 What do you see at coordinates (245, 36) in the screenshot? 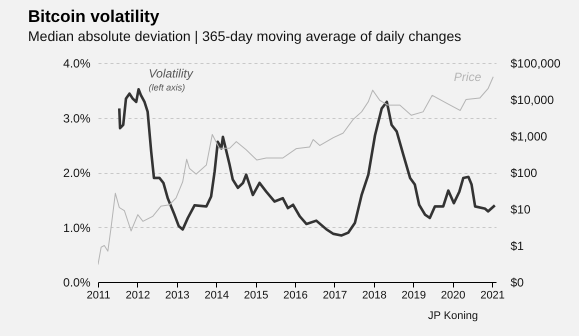
I see `chart-subtitle: Median absolute deviation | 365-day moving average of daily changes` at bounding box center [245, 36].